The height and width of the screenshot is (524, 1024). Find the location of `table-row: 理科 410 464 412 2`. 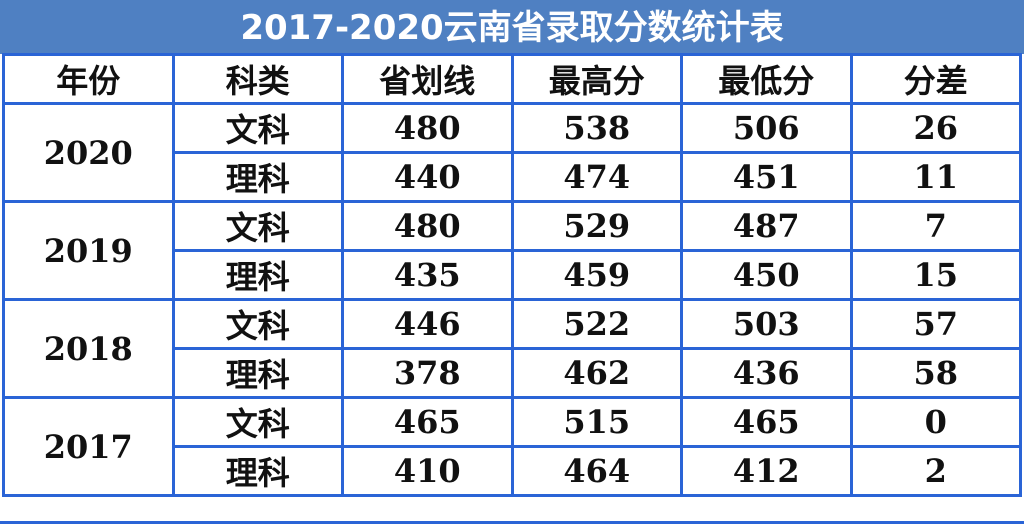

table-row: 理科 410 464 412 2 is located at coordinates (513, 471).